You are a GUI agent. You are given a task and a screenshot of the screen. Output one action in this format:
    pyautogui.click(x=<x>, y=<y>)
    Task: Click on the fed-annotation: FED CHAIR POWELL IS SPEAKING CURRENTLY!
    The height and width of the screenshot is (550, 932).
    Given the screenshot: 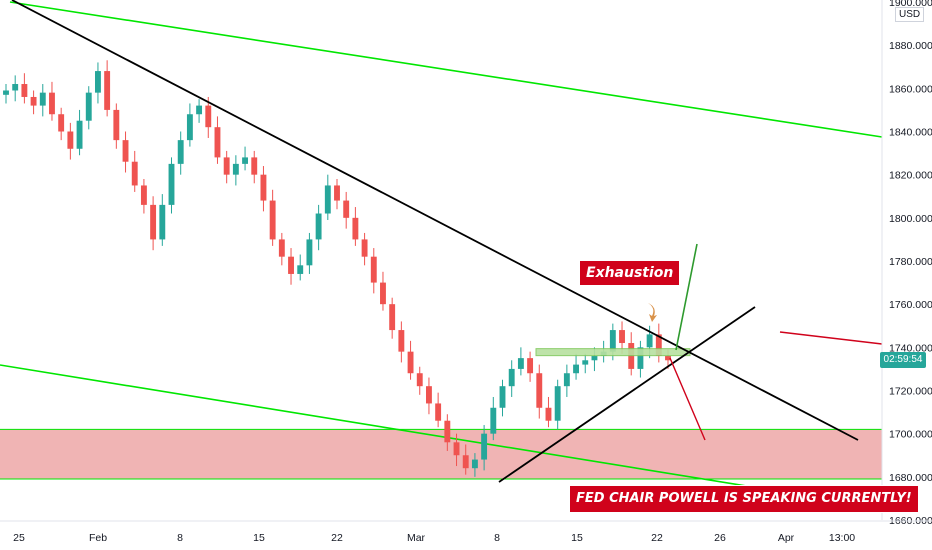 What is the action you would take?
    pyautogui.click(x=744, y=499)
    